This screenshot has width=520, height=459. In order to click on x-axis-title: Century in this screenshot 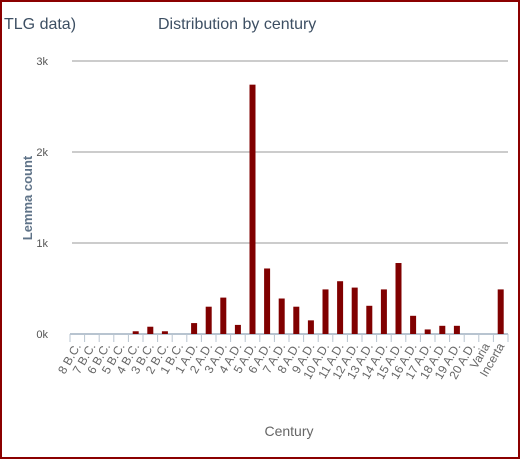, I will do `click(288, 431)`.